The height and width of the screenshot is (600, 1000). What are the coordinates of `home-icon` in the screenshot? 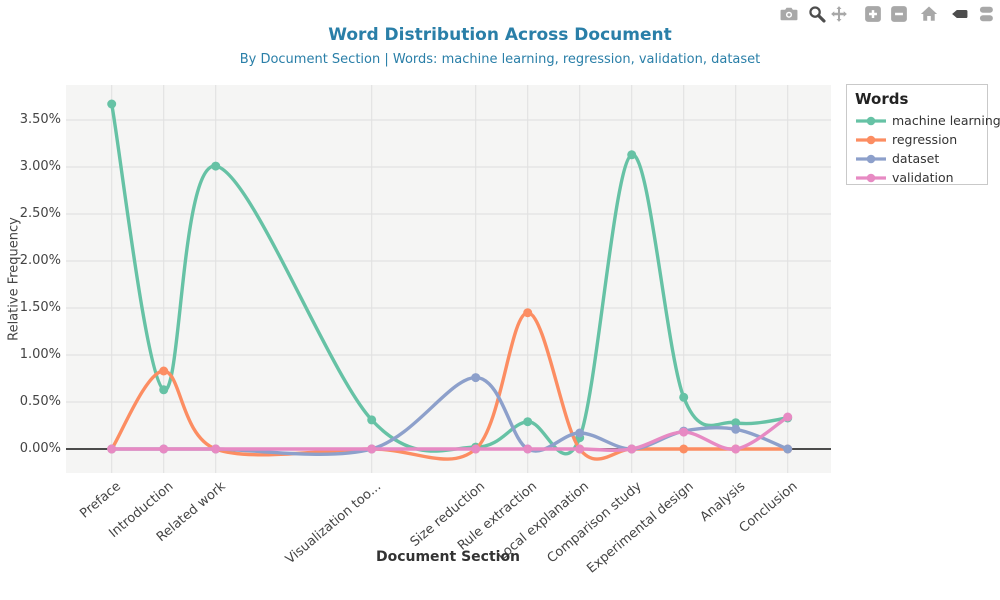 It's located at (929, 14).